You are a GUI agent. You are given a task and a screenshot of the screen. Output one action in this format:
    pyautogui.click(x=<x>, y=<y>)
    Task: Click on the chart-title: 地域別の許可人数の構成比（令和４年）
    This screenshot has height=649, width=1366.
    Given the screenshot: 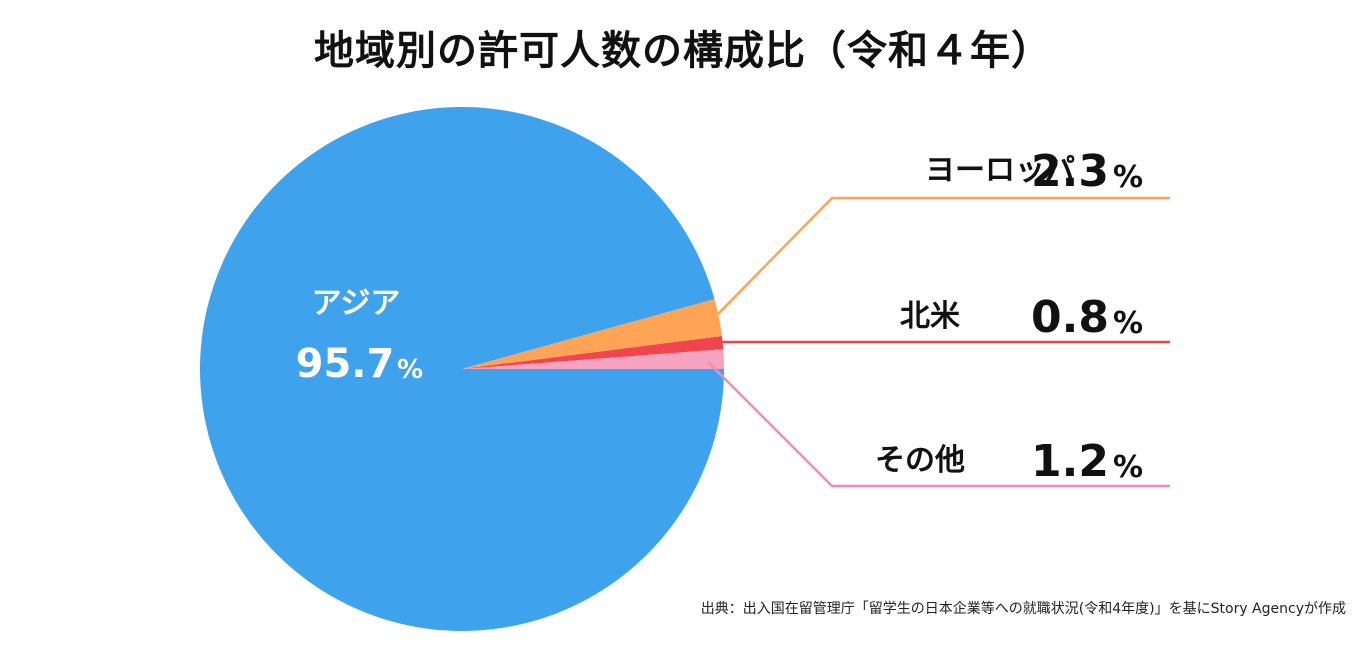 What is the action you would take?
    pyautogui.click(x=683, y=51)
    